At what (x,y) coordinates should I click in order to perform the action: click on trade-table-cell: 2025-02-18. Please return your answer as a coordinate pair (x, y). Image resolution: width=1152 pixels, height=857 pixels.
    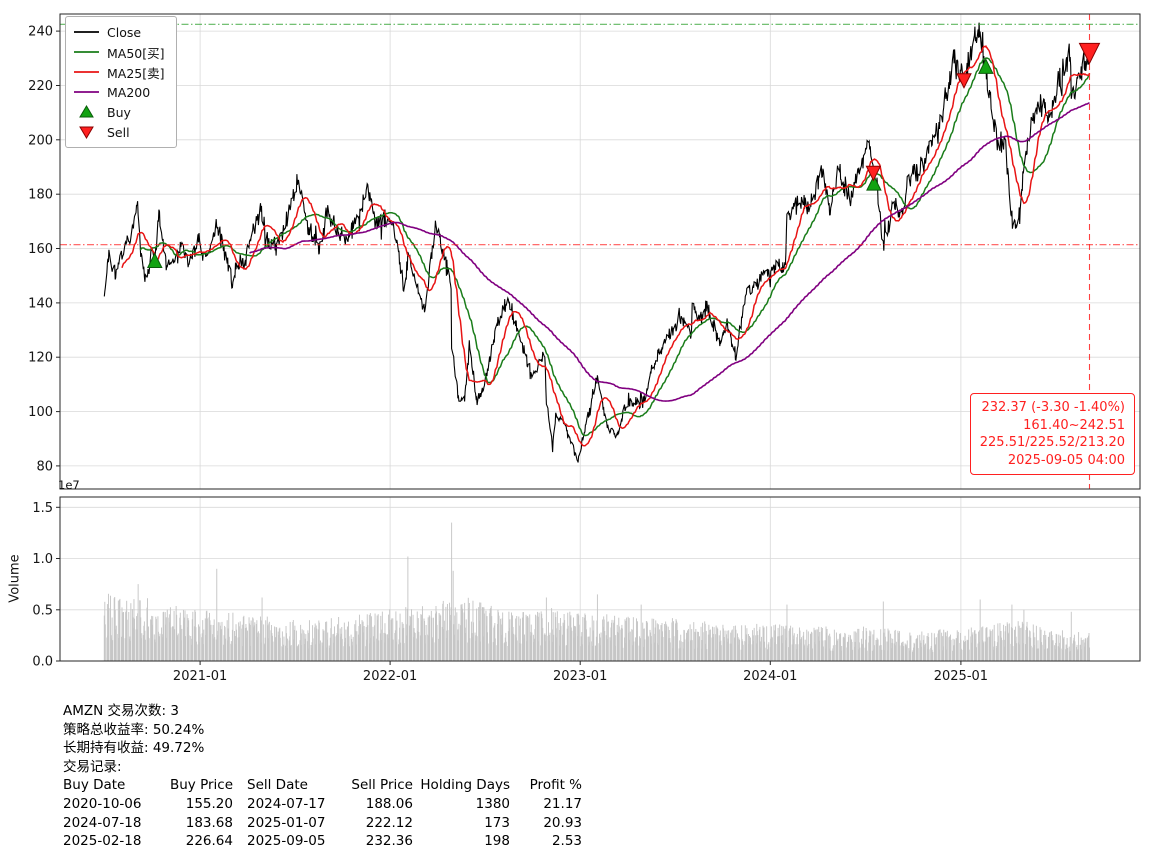
    Looking at the image, I should click on (102, 841).